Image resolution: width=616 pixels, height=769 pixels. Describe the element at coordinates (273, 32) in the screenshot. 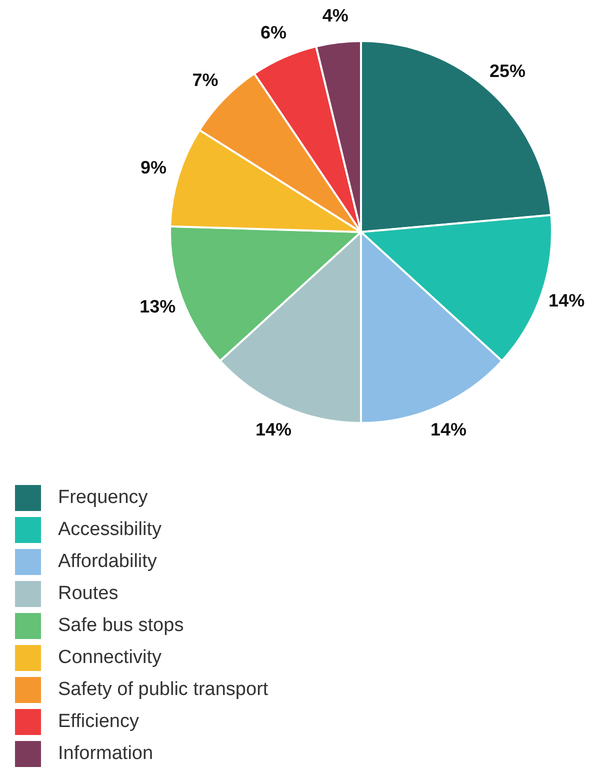

I see `data-label: 6%` at that location.